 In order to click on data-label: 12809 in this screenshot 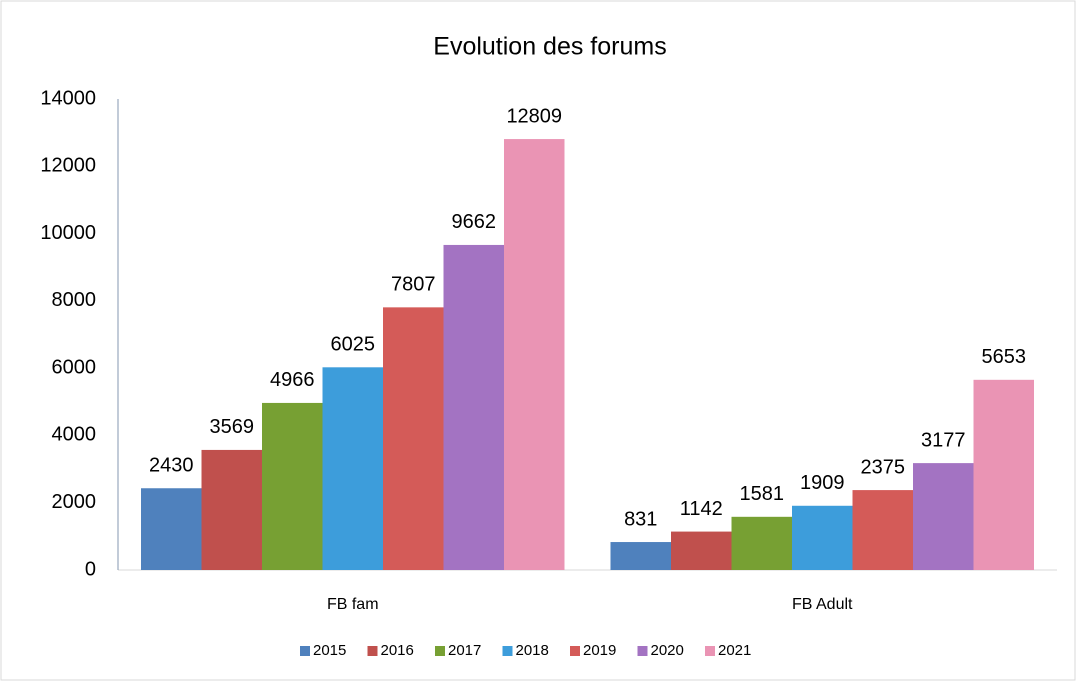, I will do `click(534, 116)`.